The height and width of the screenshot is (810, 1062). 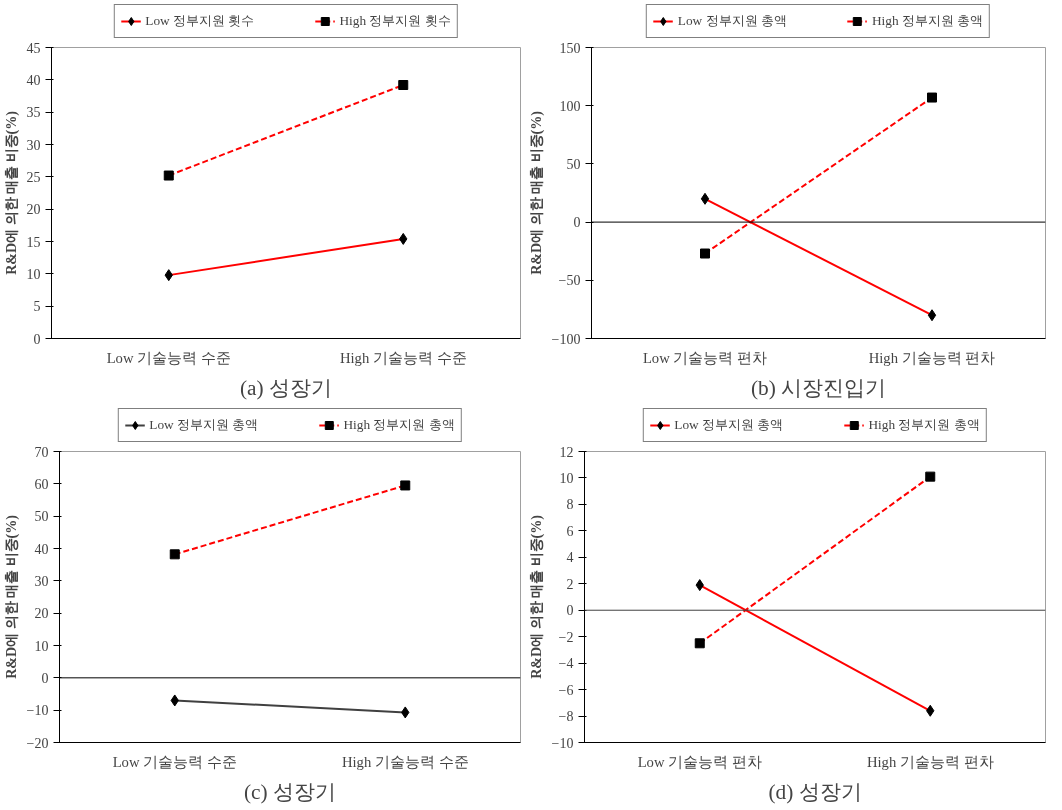 I want to click on y-tick-label: 60, so click(x=41, y=484).